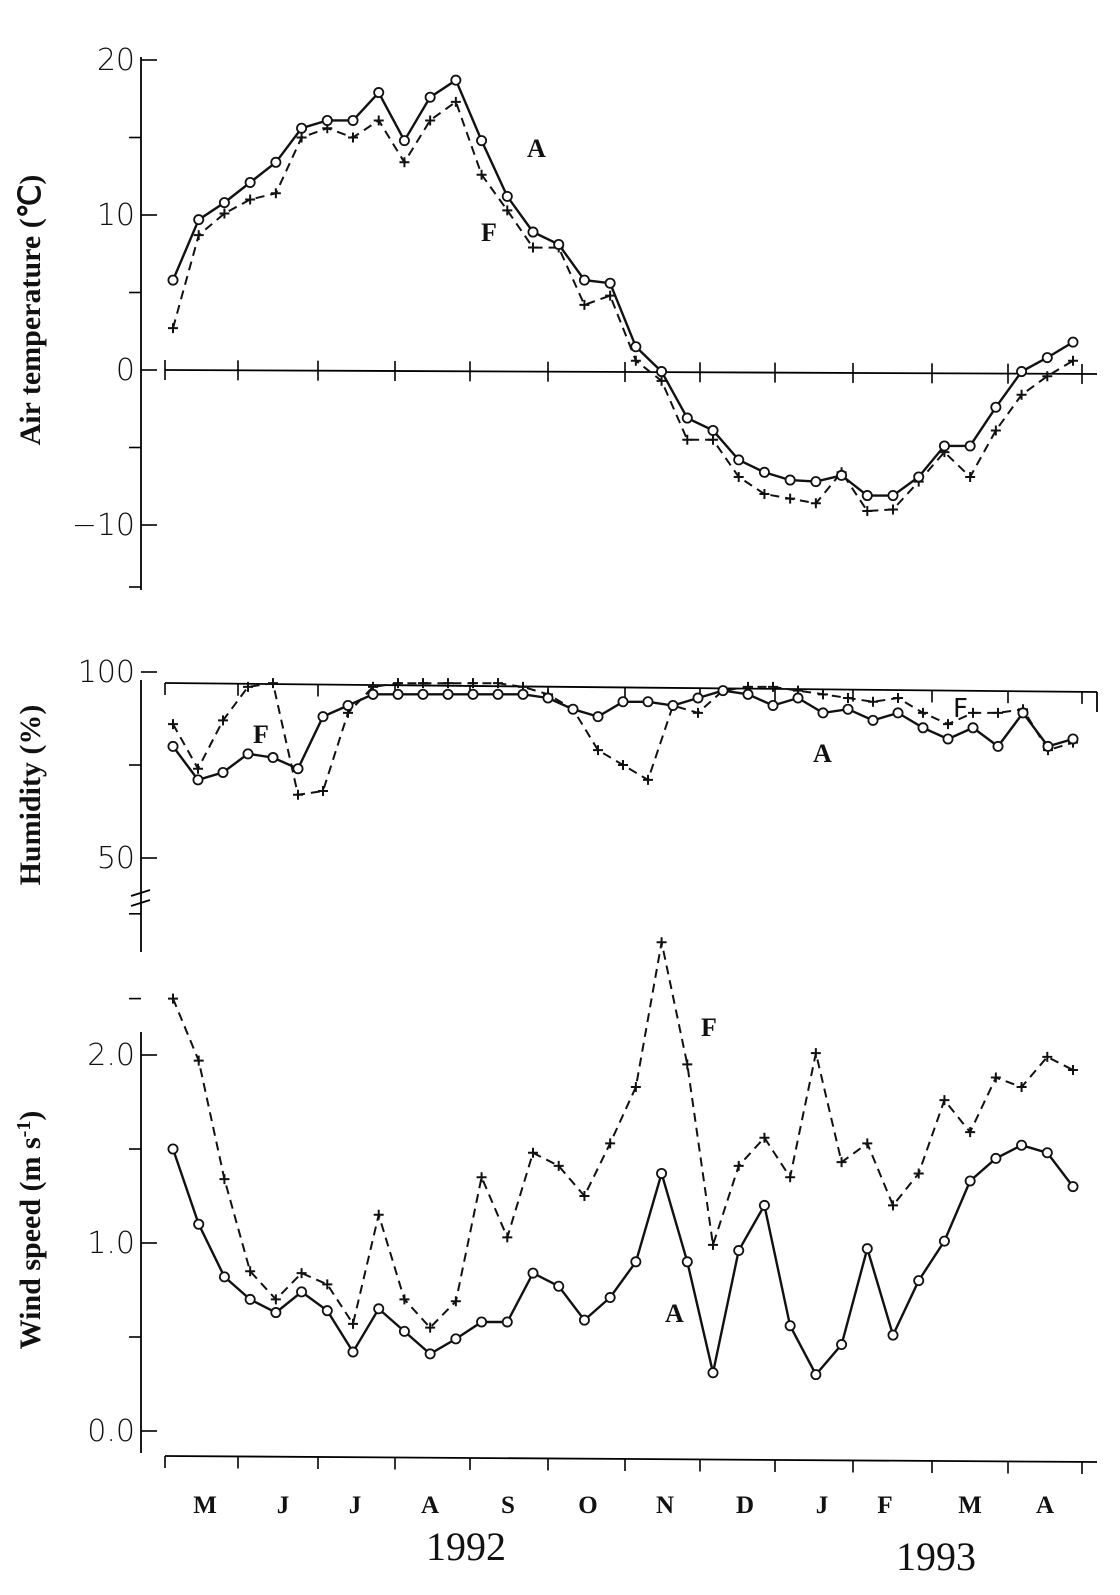  What do you see at coordinates (111, 1055) in the screenshot?
I see `wind-ytick-label: 2.0` at bounding box center [111, 1055].